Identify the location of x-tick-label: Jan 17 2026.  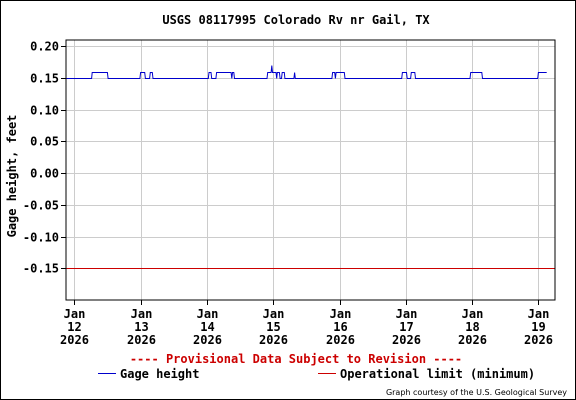
(406, 327).